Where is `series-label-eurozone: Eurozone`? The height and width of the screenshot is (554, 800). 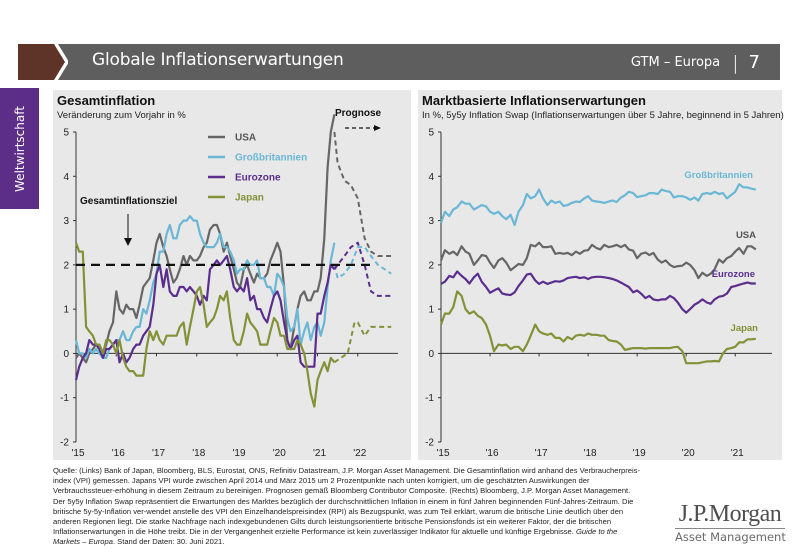
series-label-eurozone: Eurozone is located at coordinates (733, 274).